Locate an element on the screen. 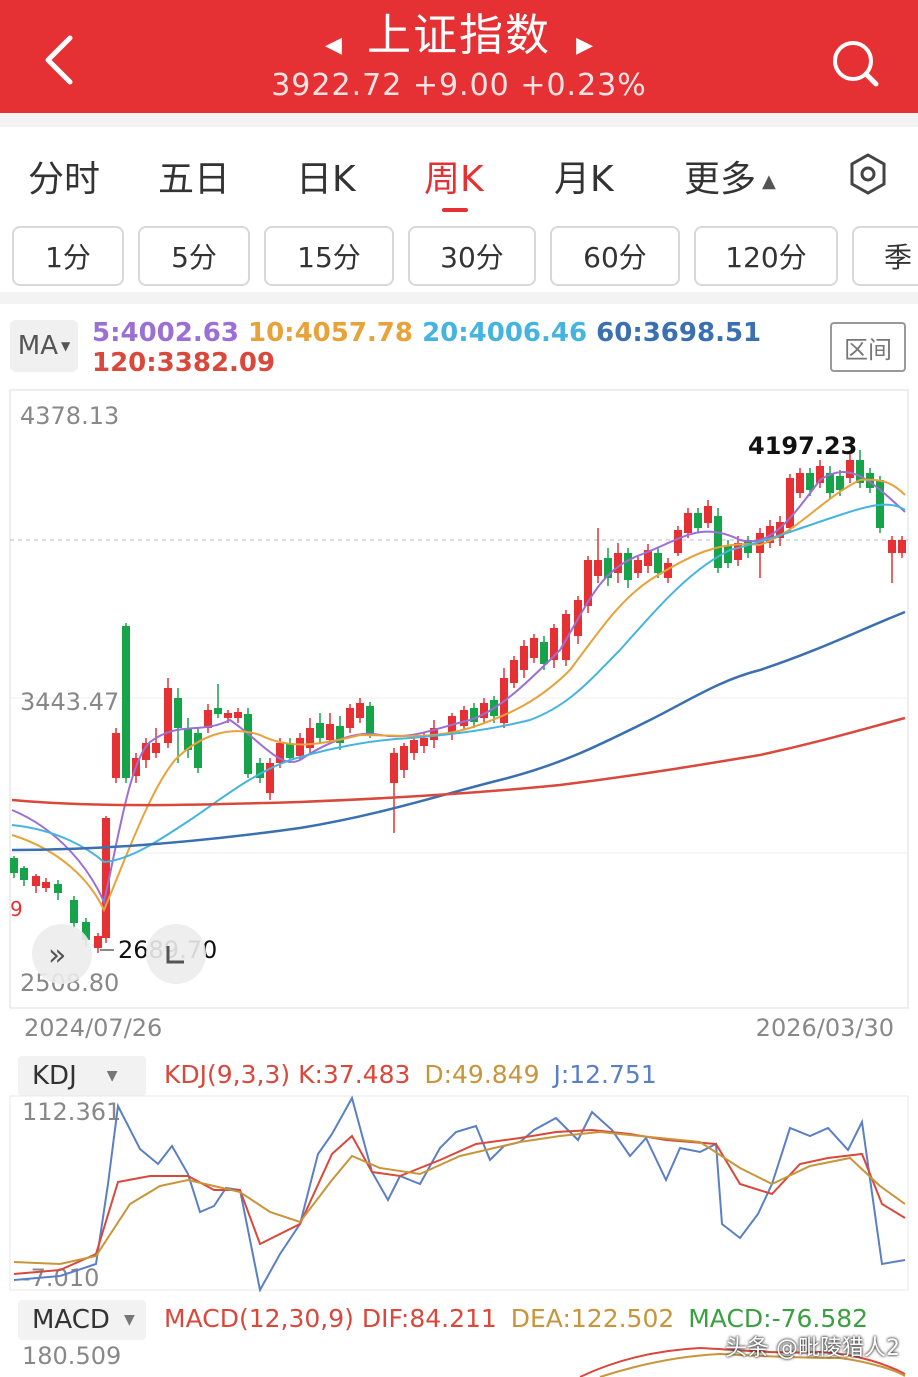 This screenshot has height=1377, width=918. chevron-left-icon is located at coordinates (59, 60).